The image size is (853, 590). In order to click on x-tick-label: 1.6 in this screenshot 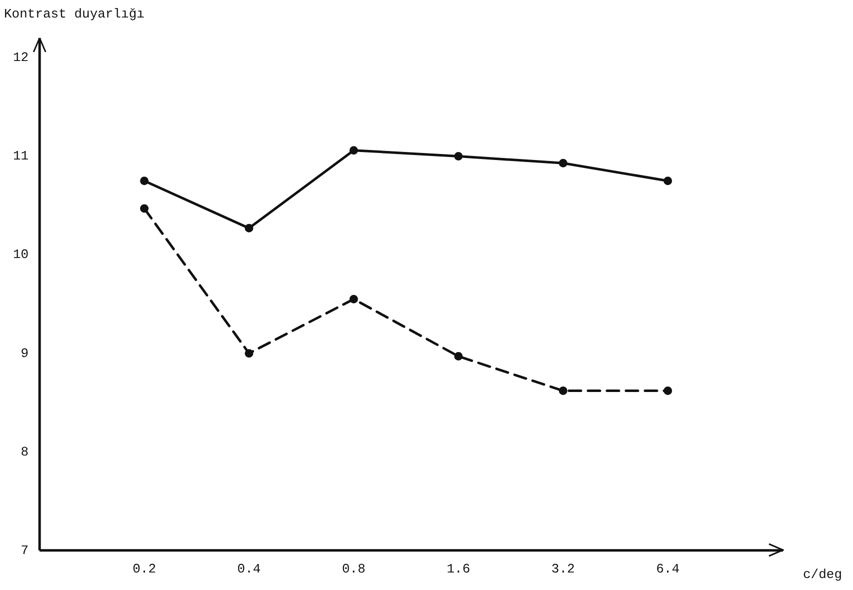, I will do `click(458, 569)`.